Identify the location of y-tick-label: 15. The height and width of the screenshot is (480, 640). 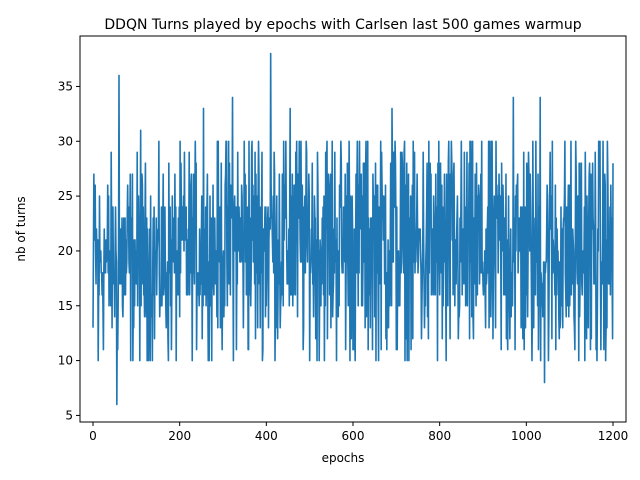
(65, 306).